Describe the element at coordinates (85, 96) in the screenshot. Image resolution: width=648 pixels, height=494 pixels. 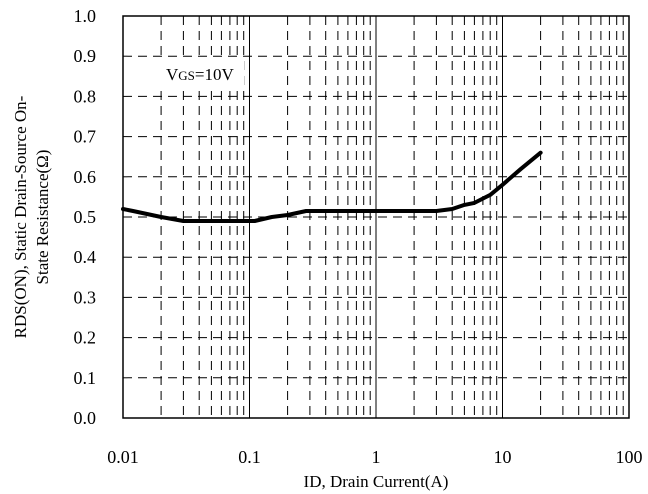
I see `y-tick-label-8: 0.8` at that location.